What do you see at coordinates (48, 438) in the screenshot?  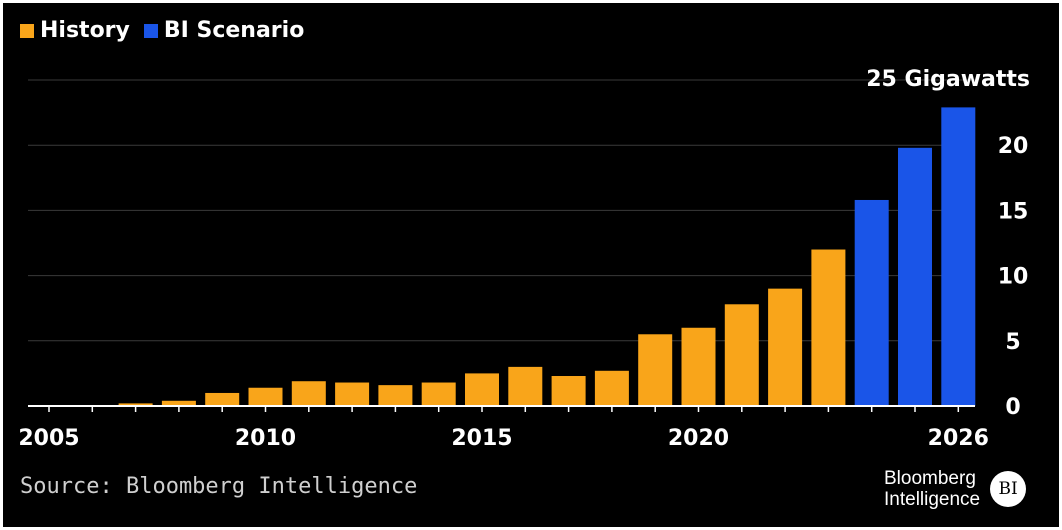 I see `x-tick-label: 2005` at bounding box center [48, 438].